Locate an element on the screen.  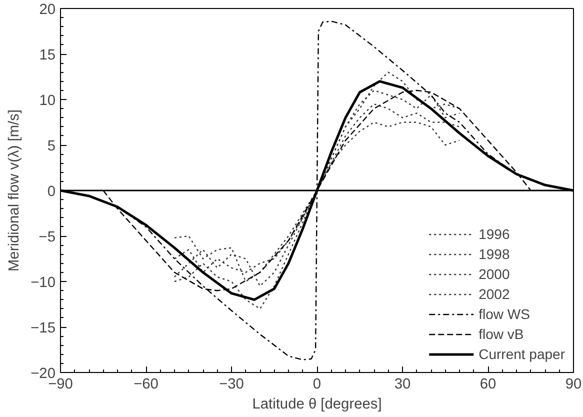
legend-label: Current paper is located at coordinates (521, 354).